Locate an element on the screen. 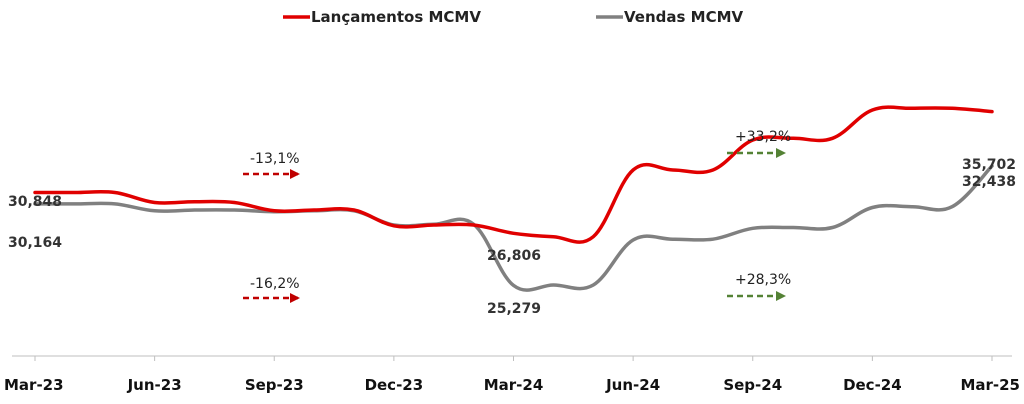 This screenshot has height=404, width=1024. data-label-lancamentos-mar23: 30,848 is located at coordinates (35, 202).